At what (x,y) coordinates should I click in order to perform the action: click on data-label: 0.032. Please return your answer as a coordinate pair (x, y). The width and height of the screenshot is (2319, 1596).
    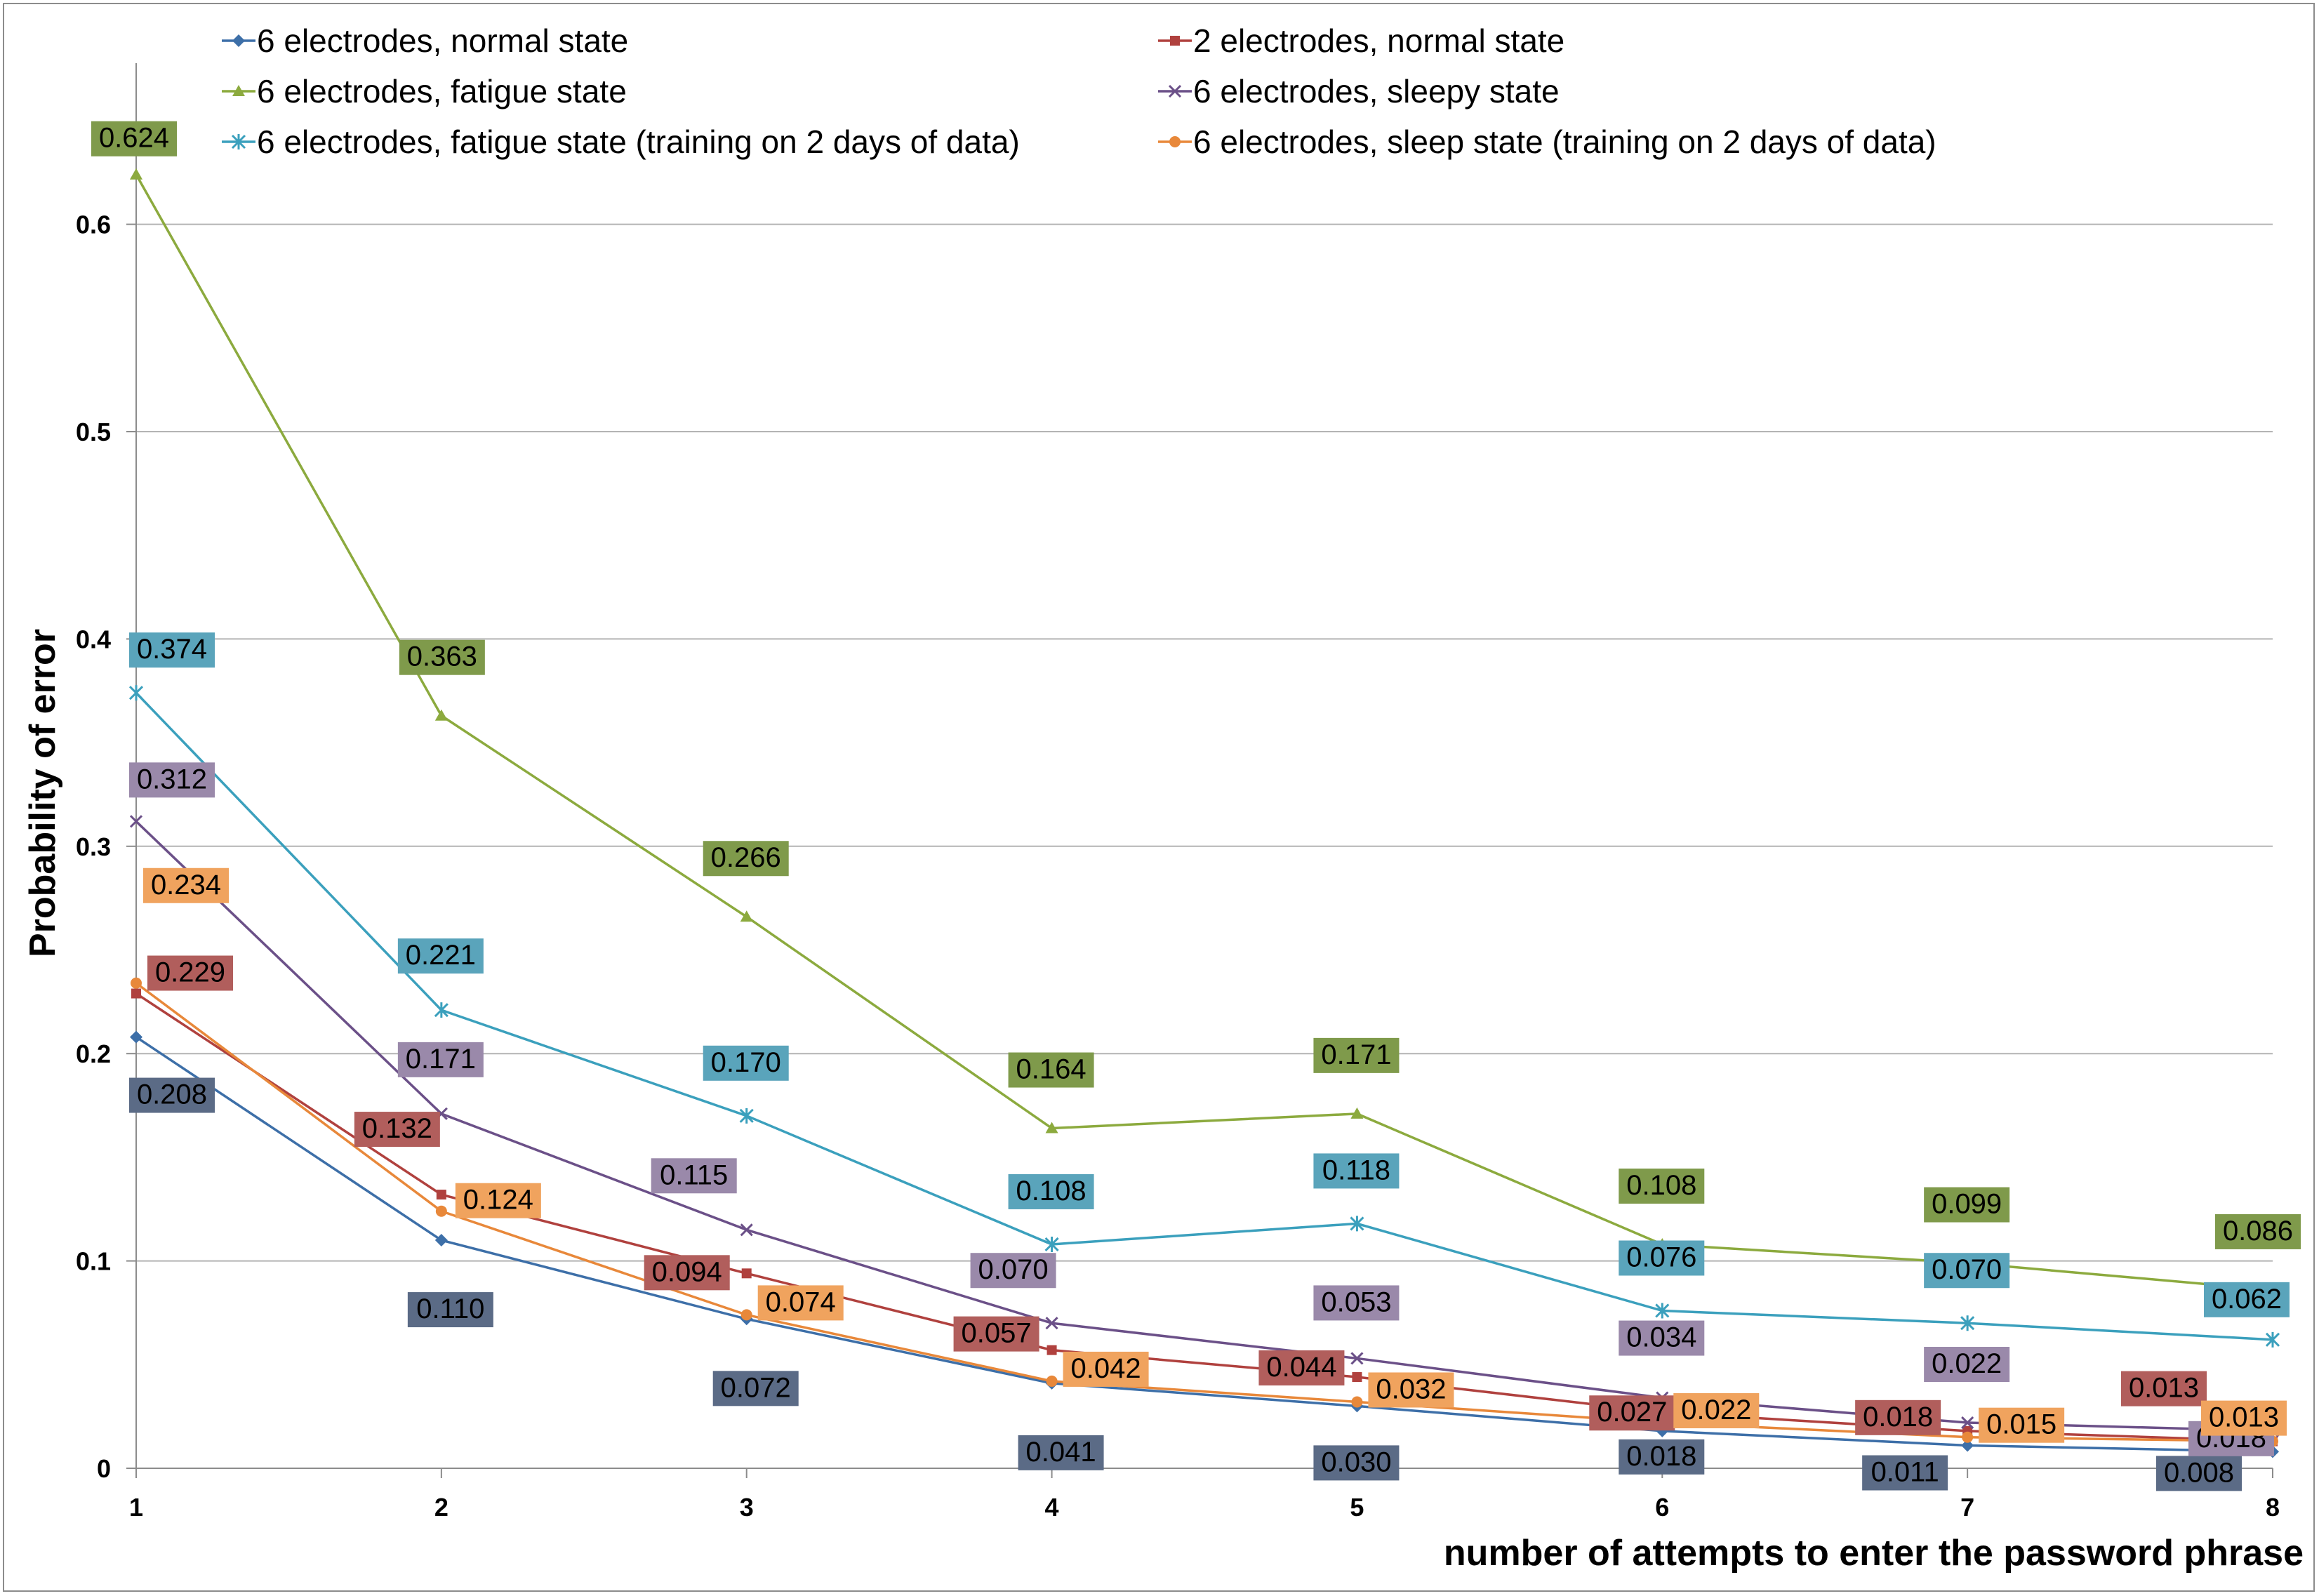
    Looking at the image, I should click on (1411, 1389).